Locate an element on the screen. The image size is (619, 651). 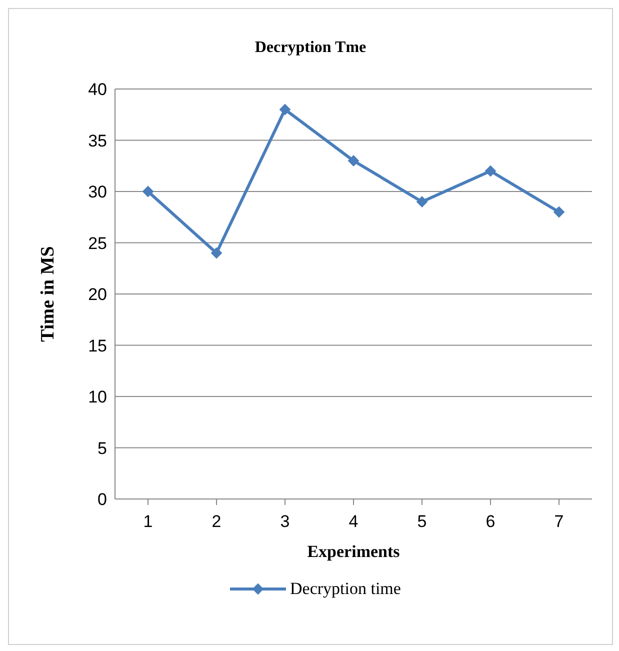
x-tick-label: 1 is located at coordinates (148, 522).